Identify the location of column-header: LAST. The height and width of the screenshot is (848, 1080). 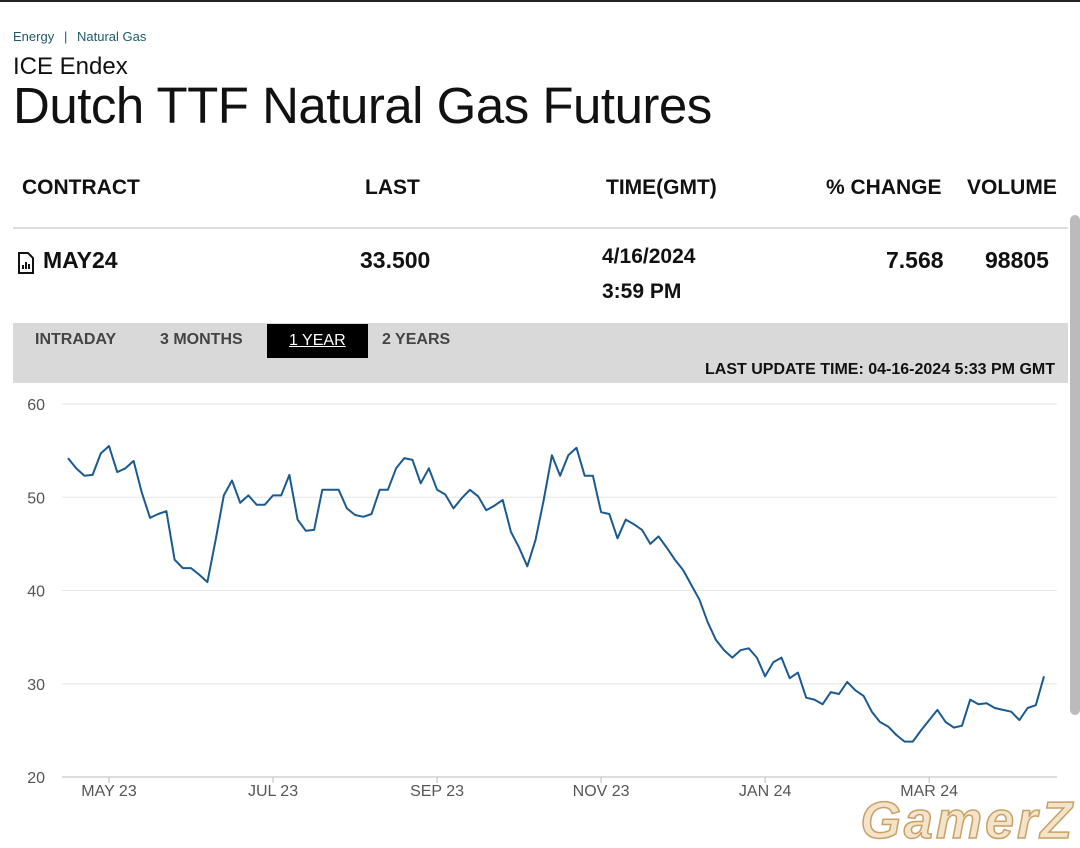
(392, 187).